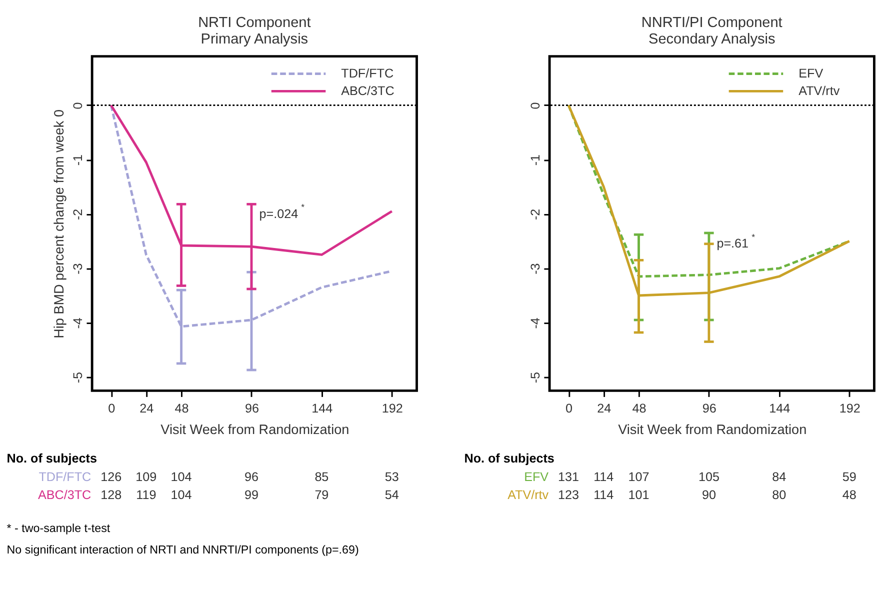 This screenshot has height=595, width=881. I want to click on chart-title: NRTI Component, so click(254, 23).